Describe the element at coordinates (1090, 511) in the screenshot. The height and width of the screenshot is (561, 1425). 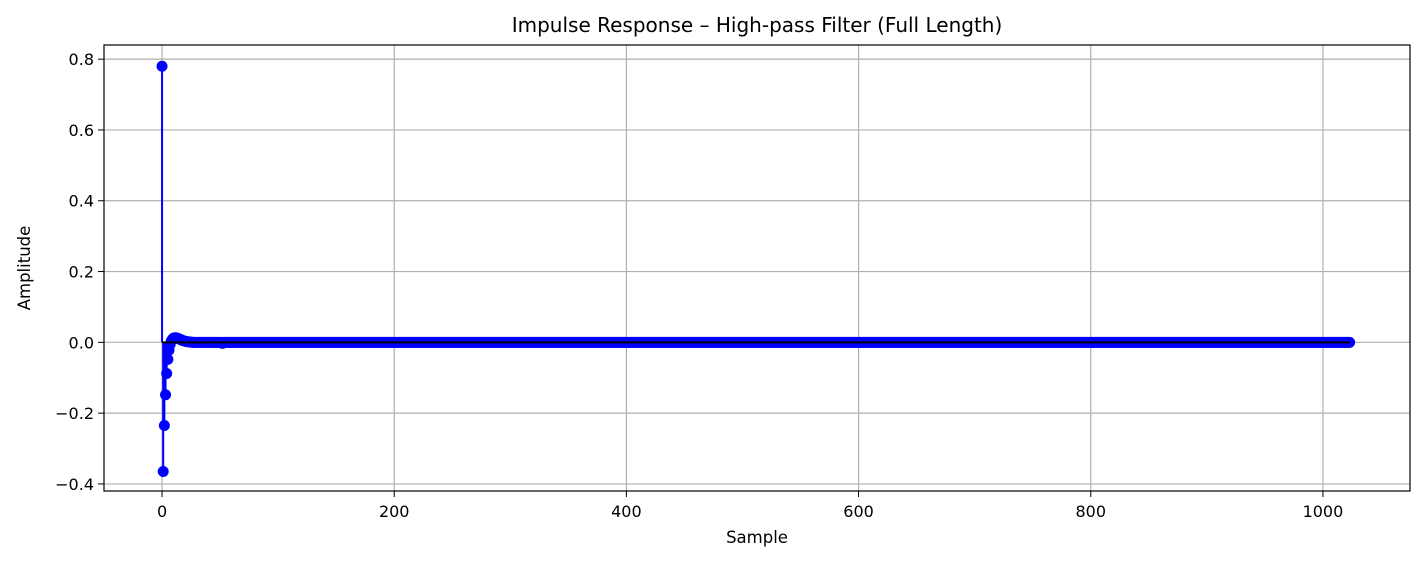
I see `x-tick-label: 800` at that location.